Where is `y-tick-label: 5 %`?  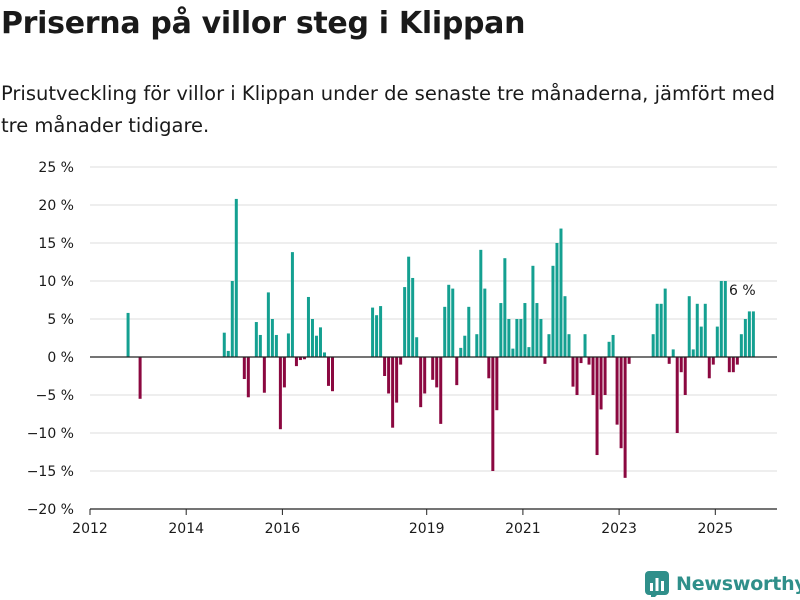 y-tick-label: 5 % is located at coordinates (60, 320).